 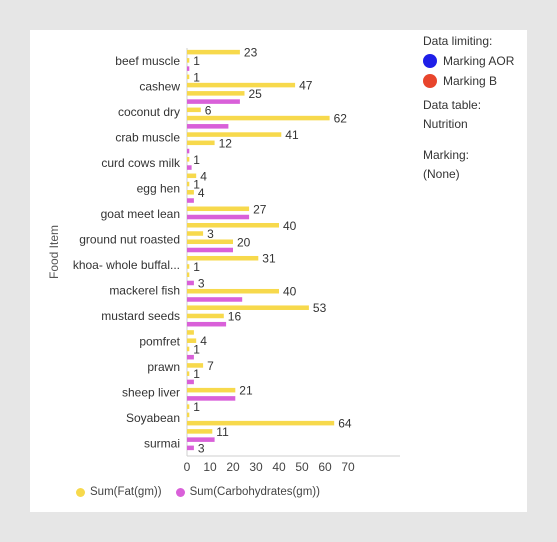 I want to click on x-tick-label: 0, so click(x=187, y=467).